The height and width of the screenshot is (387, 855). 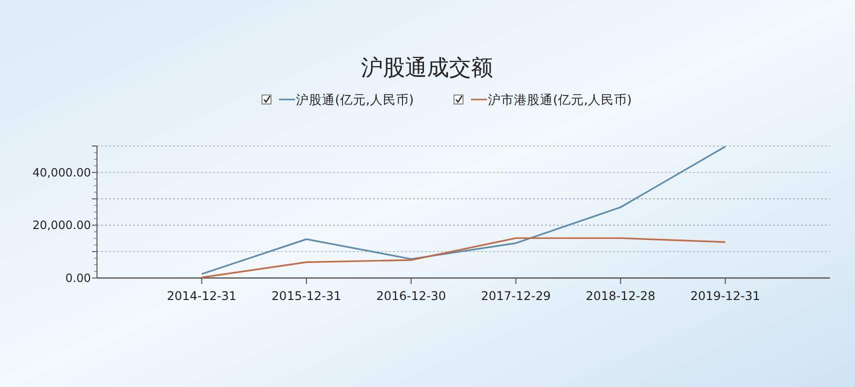 What do you see at coordinates (78, 278) in the screenshot?
I see `y-tick-label: 0.00` at bounding box center [78, 278].